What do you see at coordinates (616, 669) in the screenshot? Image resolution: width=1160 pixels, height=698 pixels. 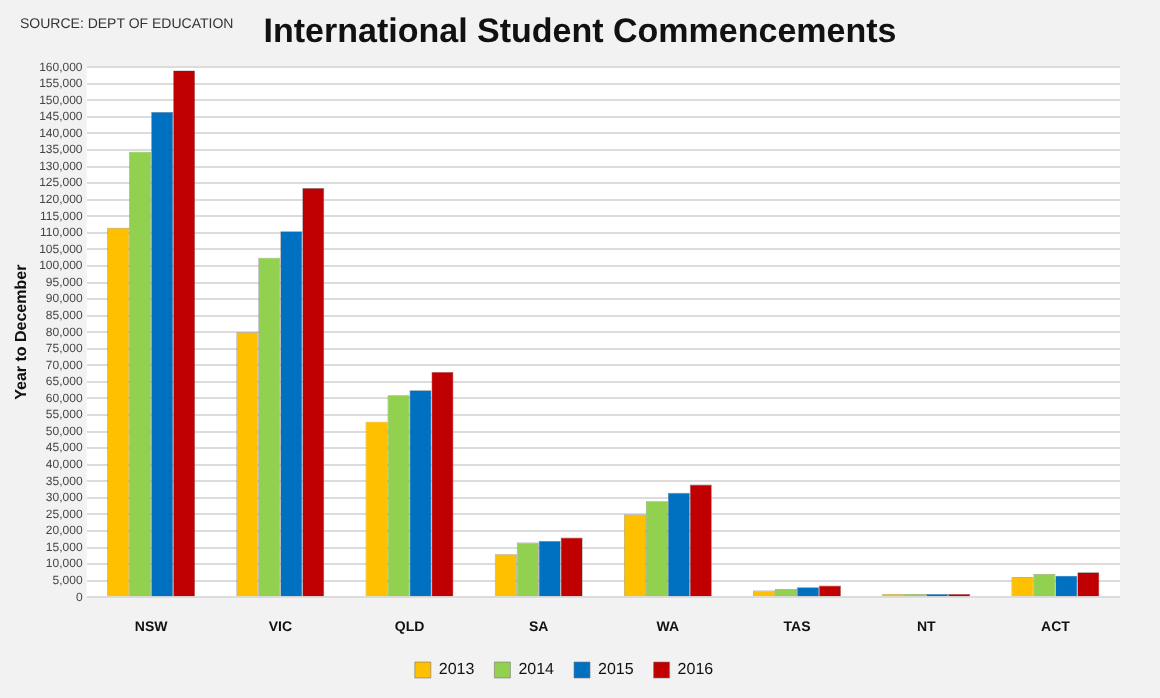 I see `legend-label: 2015` at bounding box center [616, 669].